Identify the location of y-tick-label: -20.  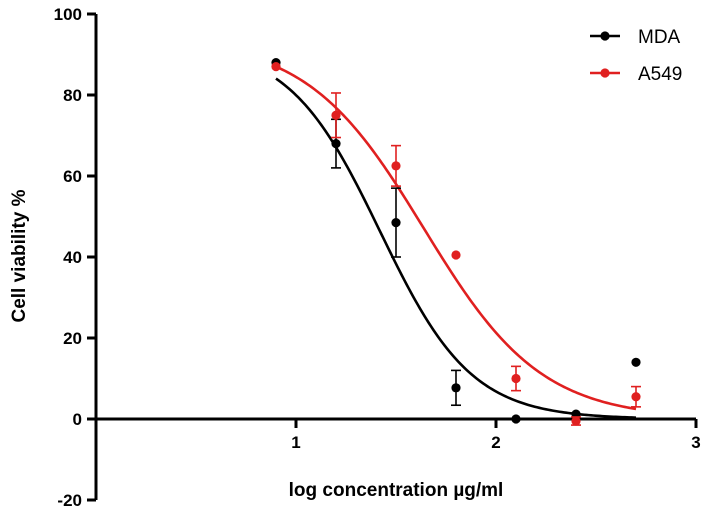
(69, 500).